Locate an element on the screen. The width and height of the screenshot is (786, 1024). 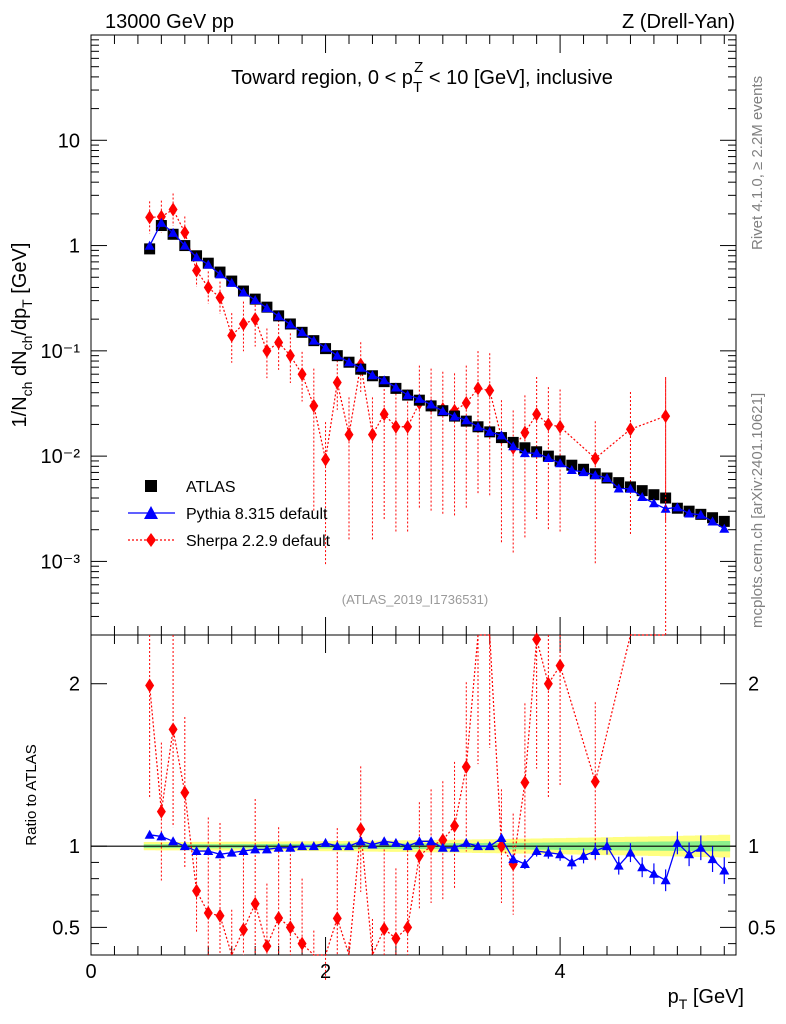
y-axis-label: 1/Nch dNch/dpT [GeV] is located at coordinates (22, 335).